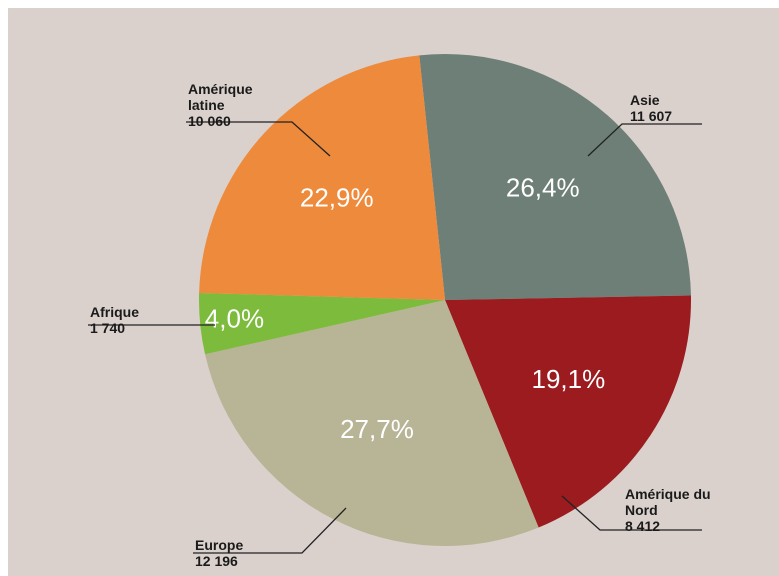 This screenshot has height=576, width=779. Describe the element at coordinates (651, 116) in the screenshot. I see `amount-label: 11 607` at that location.